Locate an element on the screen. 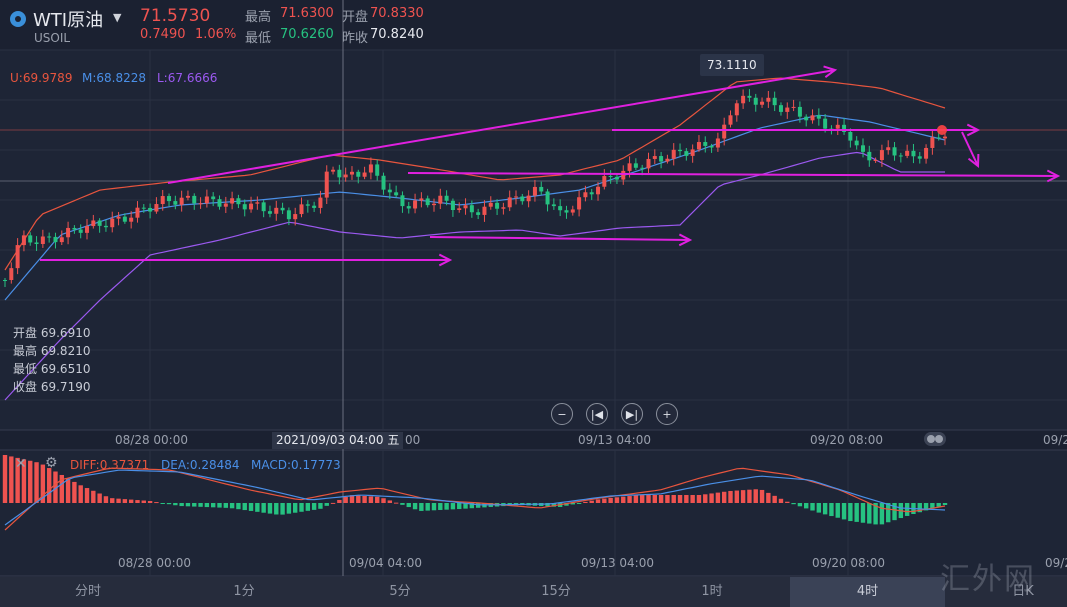 The width and height of the screenshot is (1067, 607). prev-icon: |◀ is located at coordinates (597, 414).